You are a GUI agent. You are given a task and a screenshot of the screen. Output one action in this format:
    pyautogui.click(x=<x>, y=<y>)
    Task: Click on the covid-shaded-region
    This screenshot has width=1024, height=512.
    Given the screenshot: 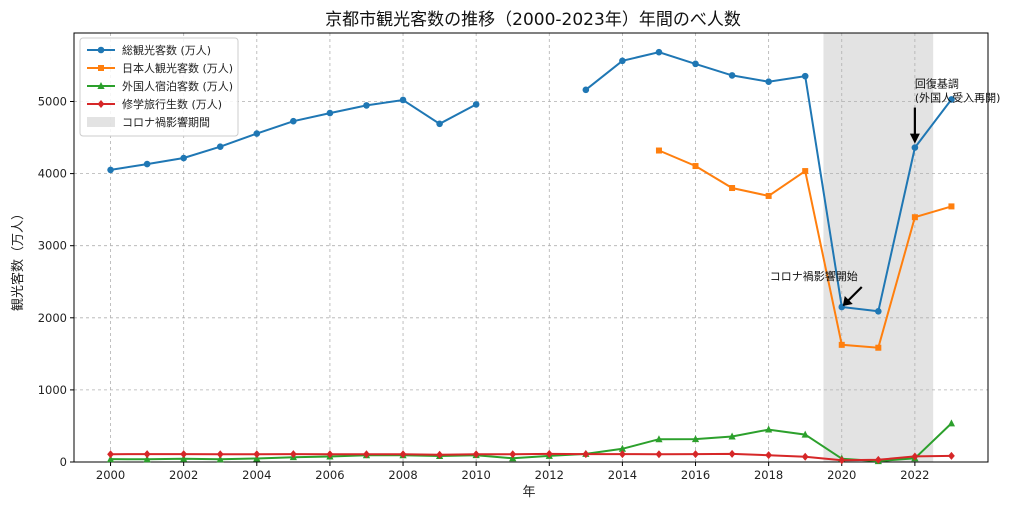 What is the action you would take?
    pyautogui.click(x=878, y=247)
    